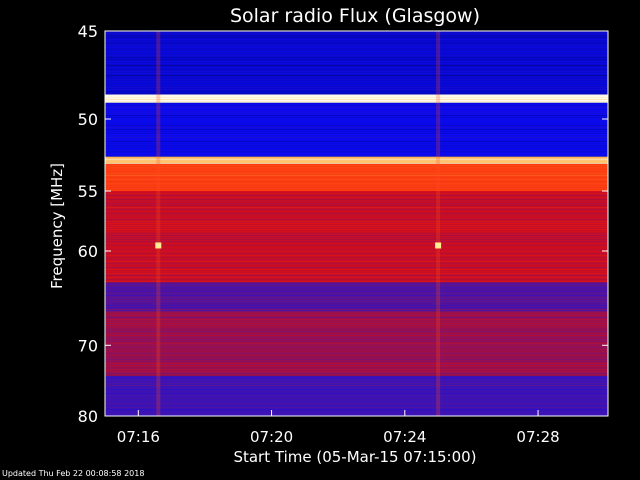  What do you see at coordinates (355, 16) in the screenshot?
I see `chart-title: Solar radio Flux (Glasgow)` at bounding box center [355, 16].